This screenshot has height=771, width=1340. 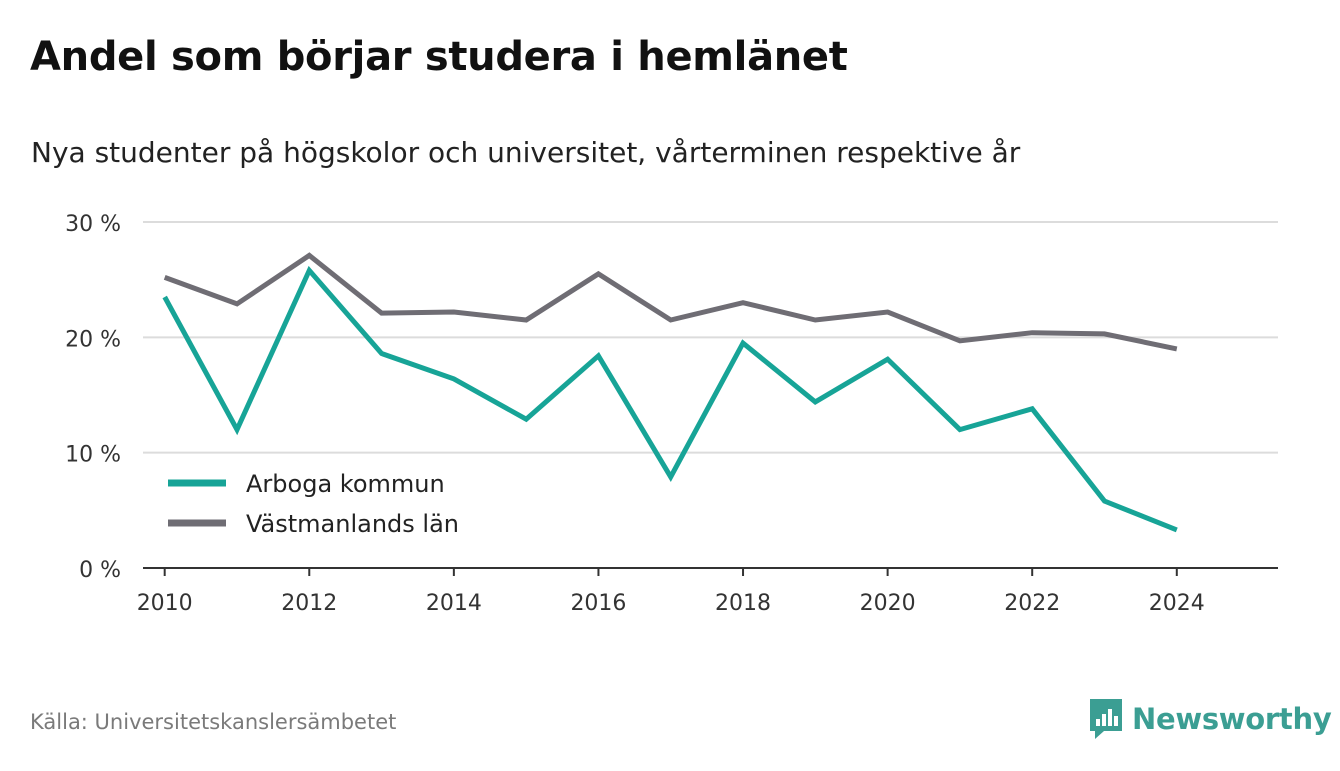 I want to click on legend-label: Arboga kommun, so click(x=345, y=484).